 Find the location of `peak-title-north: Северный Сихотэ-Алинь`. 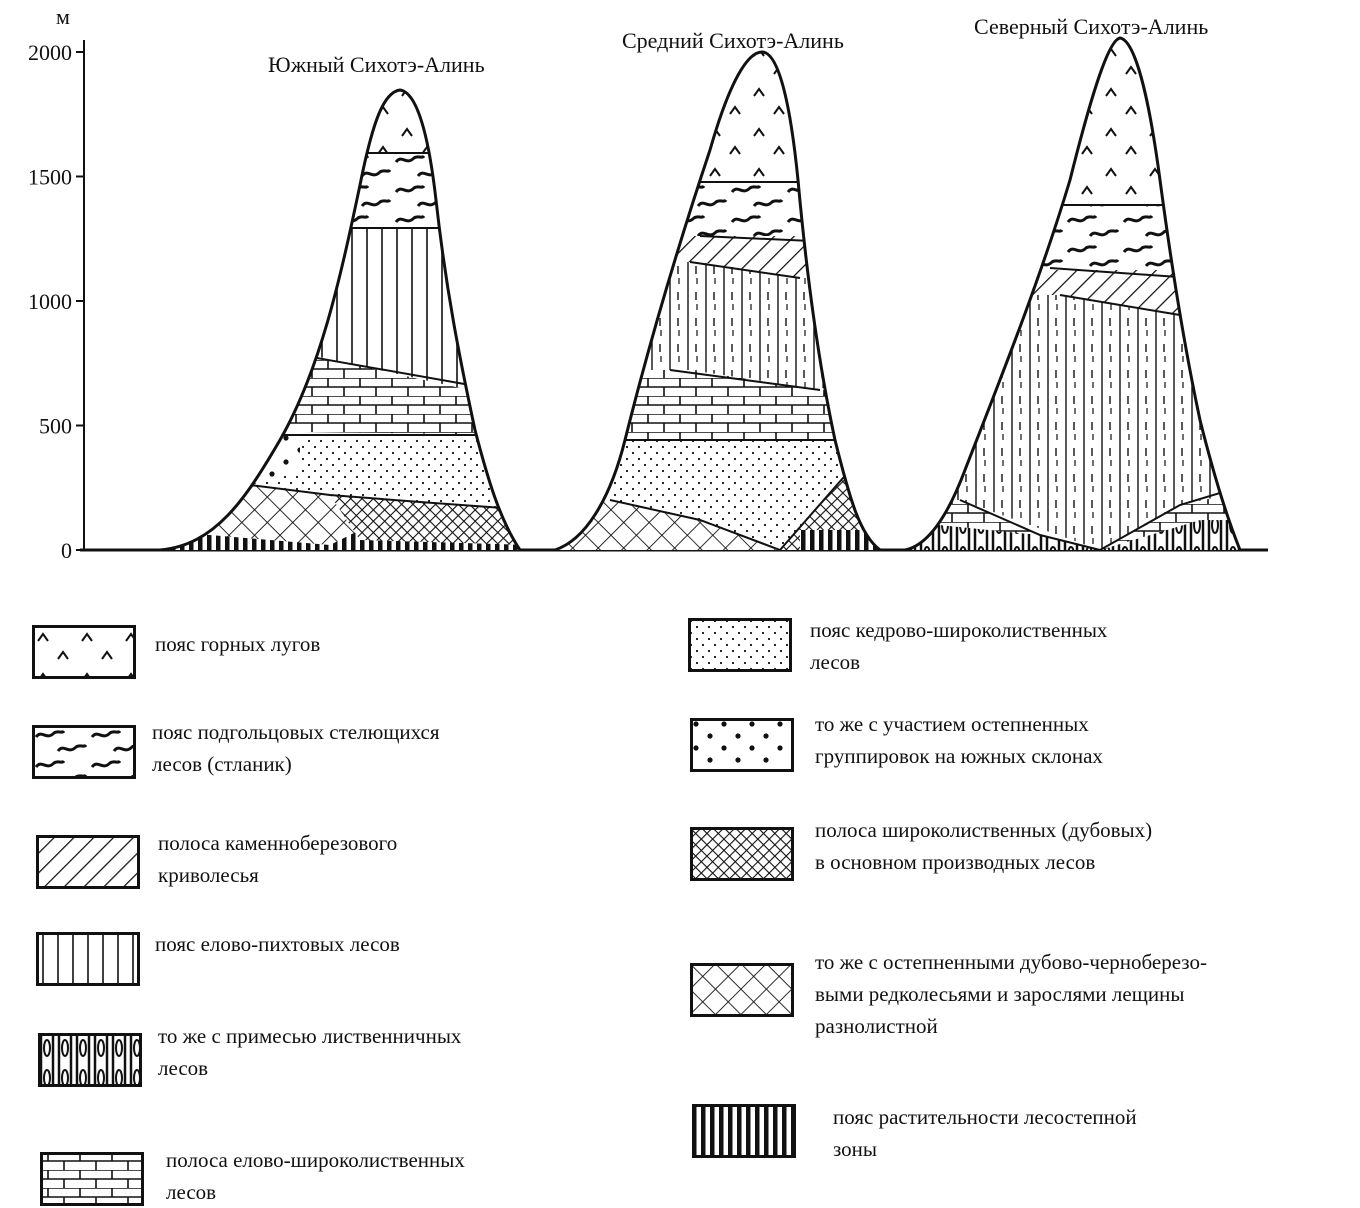

peak-title-north: Северный Сихотэ-Алинь is located at coordinates (1091, 26).